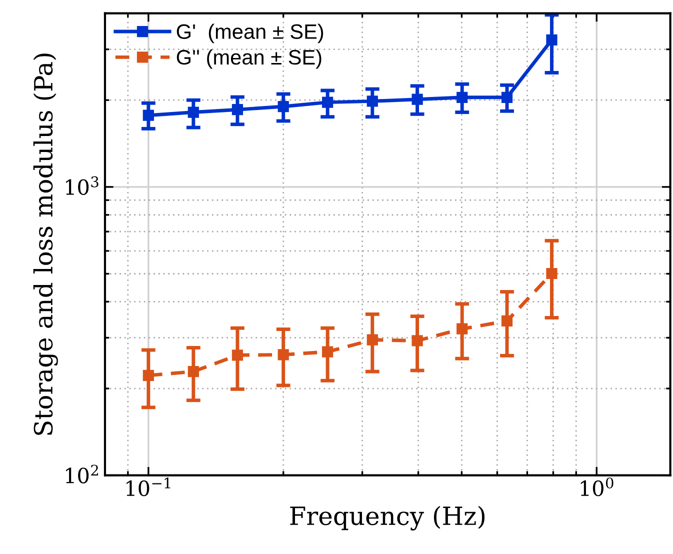 This screenshot has width=673, height=554. What do you see at coordinates (45, 244) in the screenshot?
I see `y-axis-title: Storage and loss modulus (Pa)` at bounding box center [45, 244].